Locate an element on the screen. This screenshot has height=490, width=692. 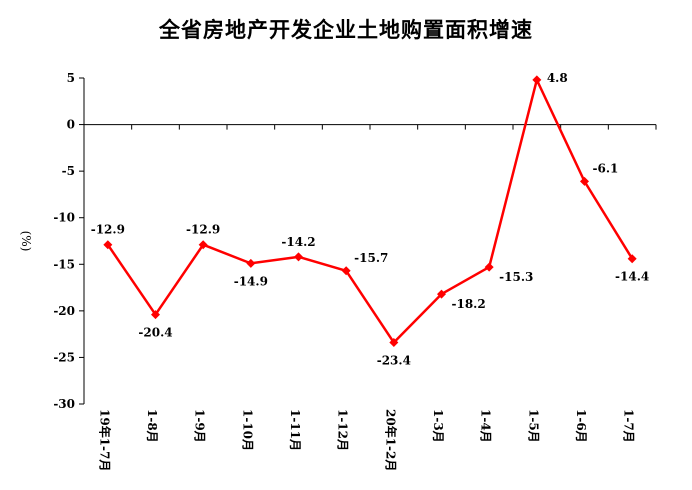
category-label: 20年1-2月 is located at coordinates (390, 440).